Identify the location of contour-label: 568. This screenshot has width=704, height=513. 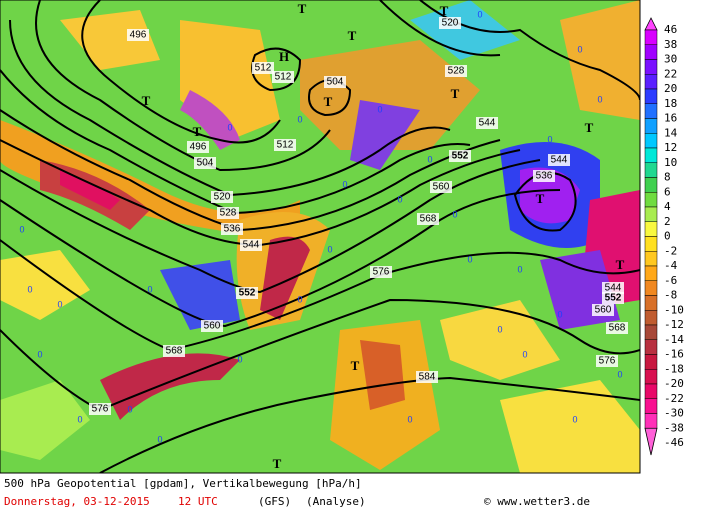
(428, 219).